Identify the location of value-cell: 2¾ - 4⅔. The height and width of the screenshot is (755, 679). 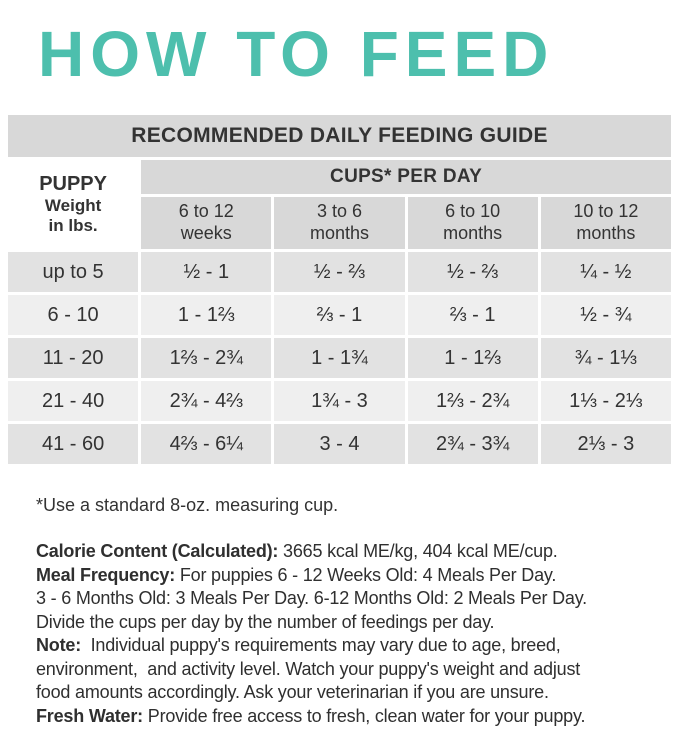
(206, 401).